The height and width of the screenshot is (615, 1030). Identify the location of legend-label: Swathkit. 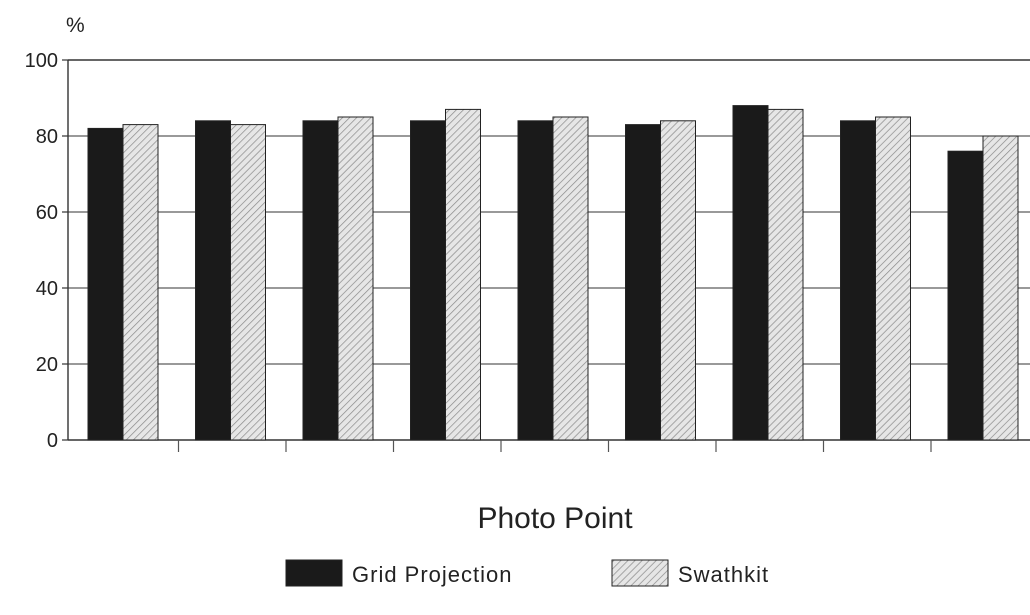
(723, 574).